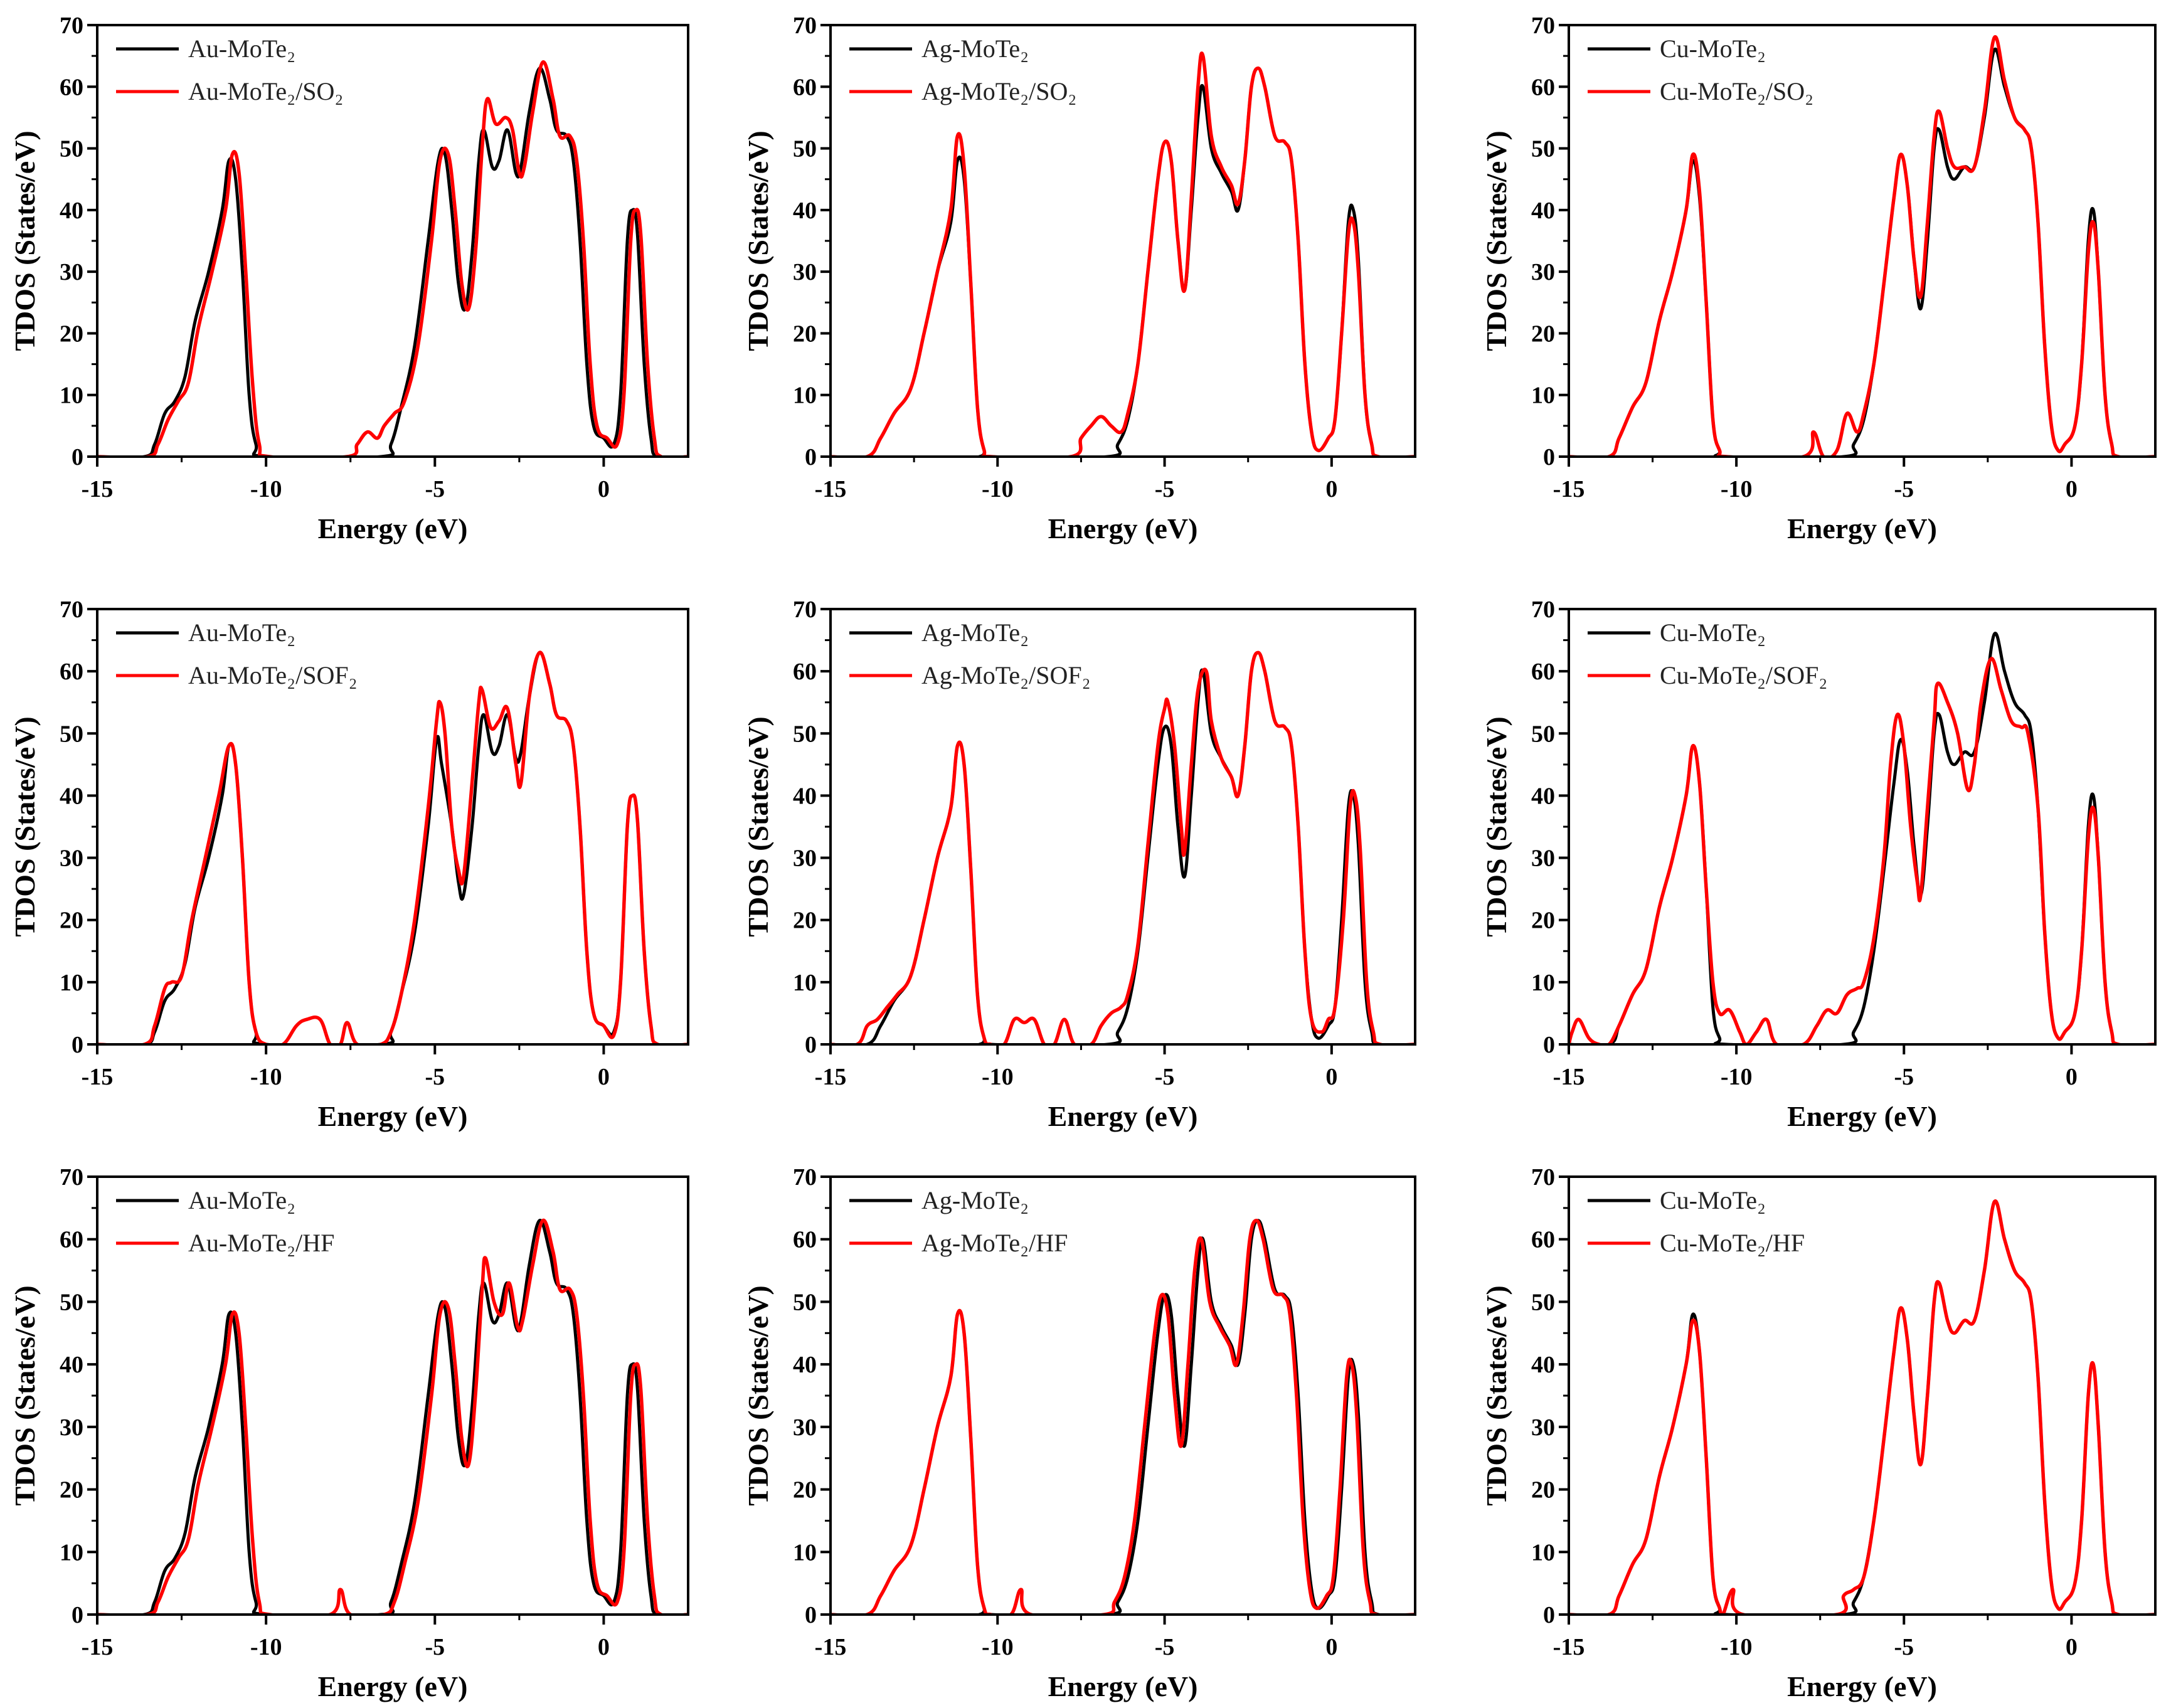 This screenshot has height=1708, width=2171. Describe the element at coordinates (975, 48) in the screenshot. I see `legend-label: Ag-MoTe₂` at that location.